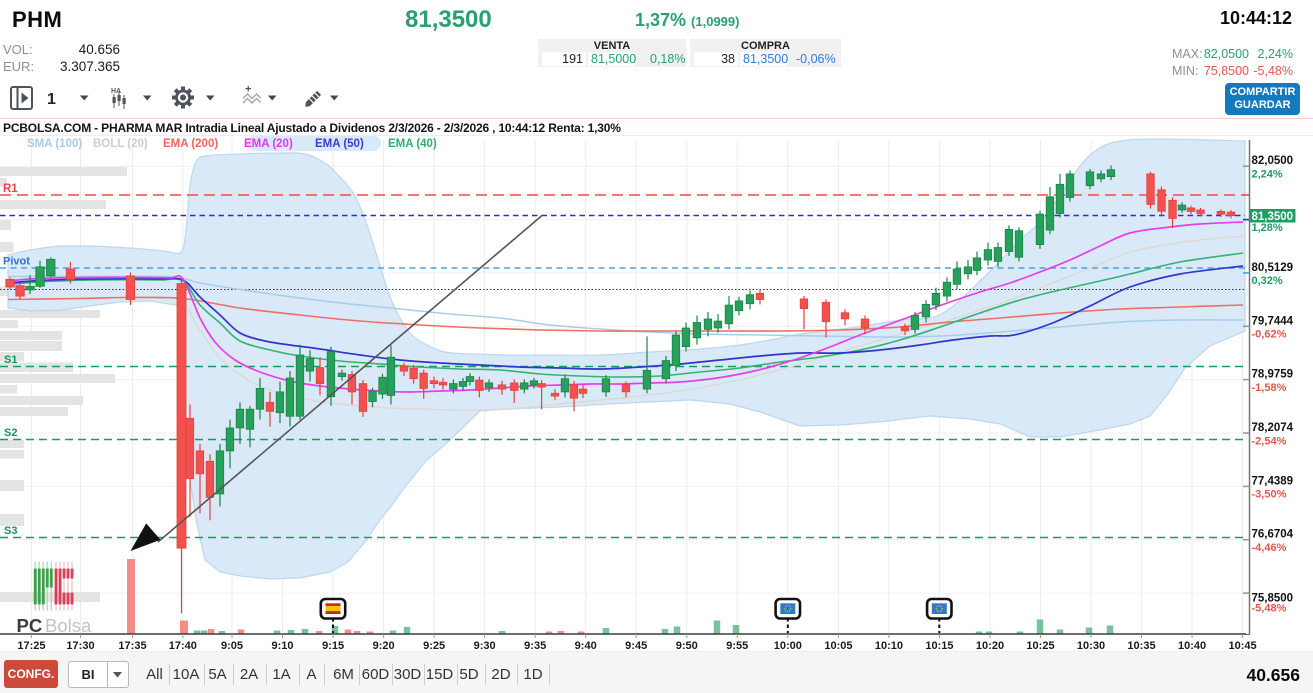  I want to click on svg-text: 9:15, so click(333, 646).